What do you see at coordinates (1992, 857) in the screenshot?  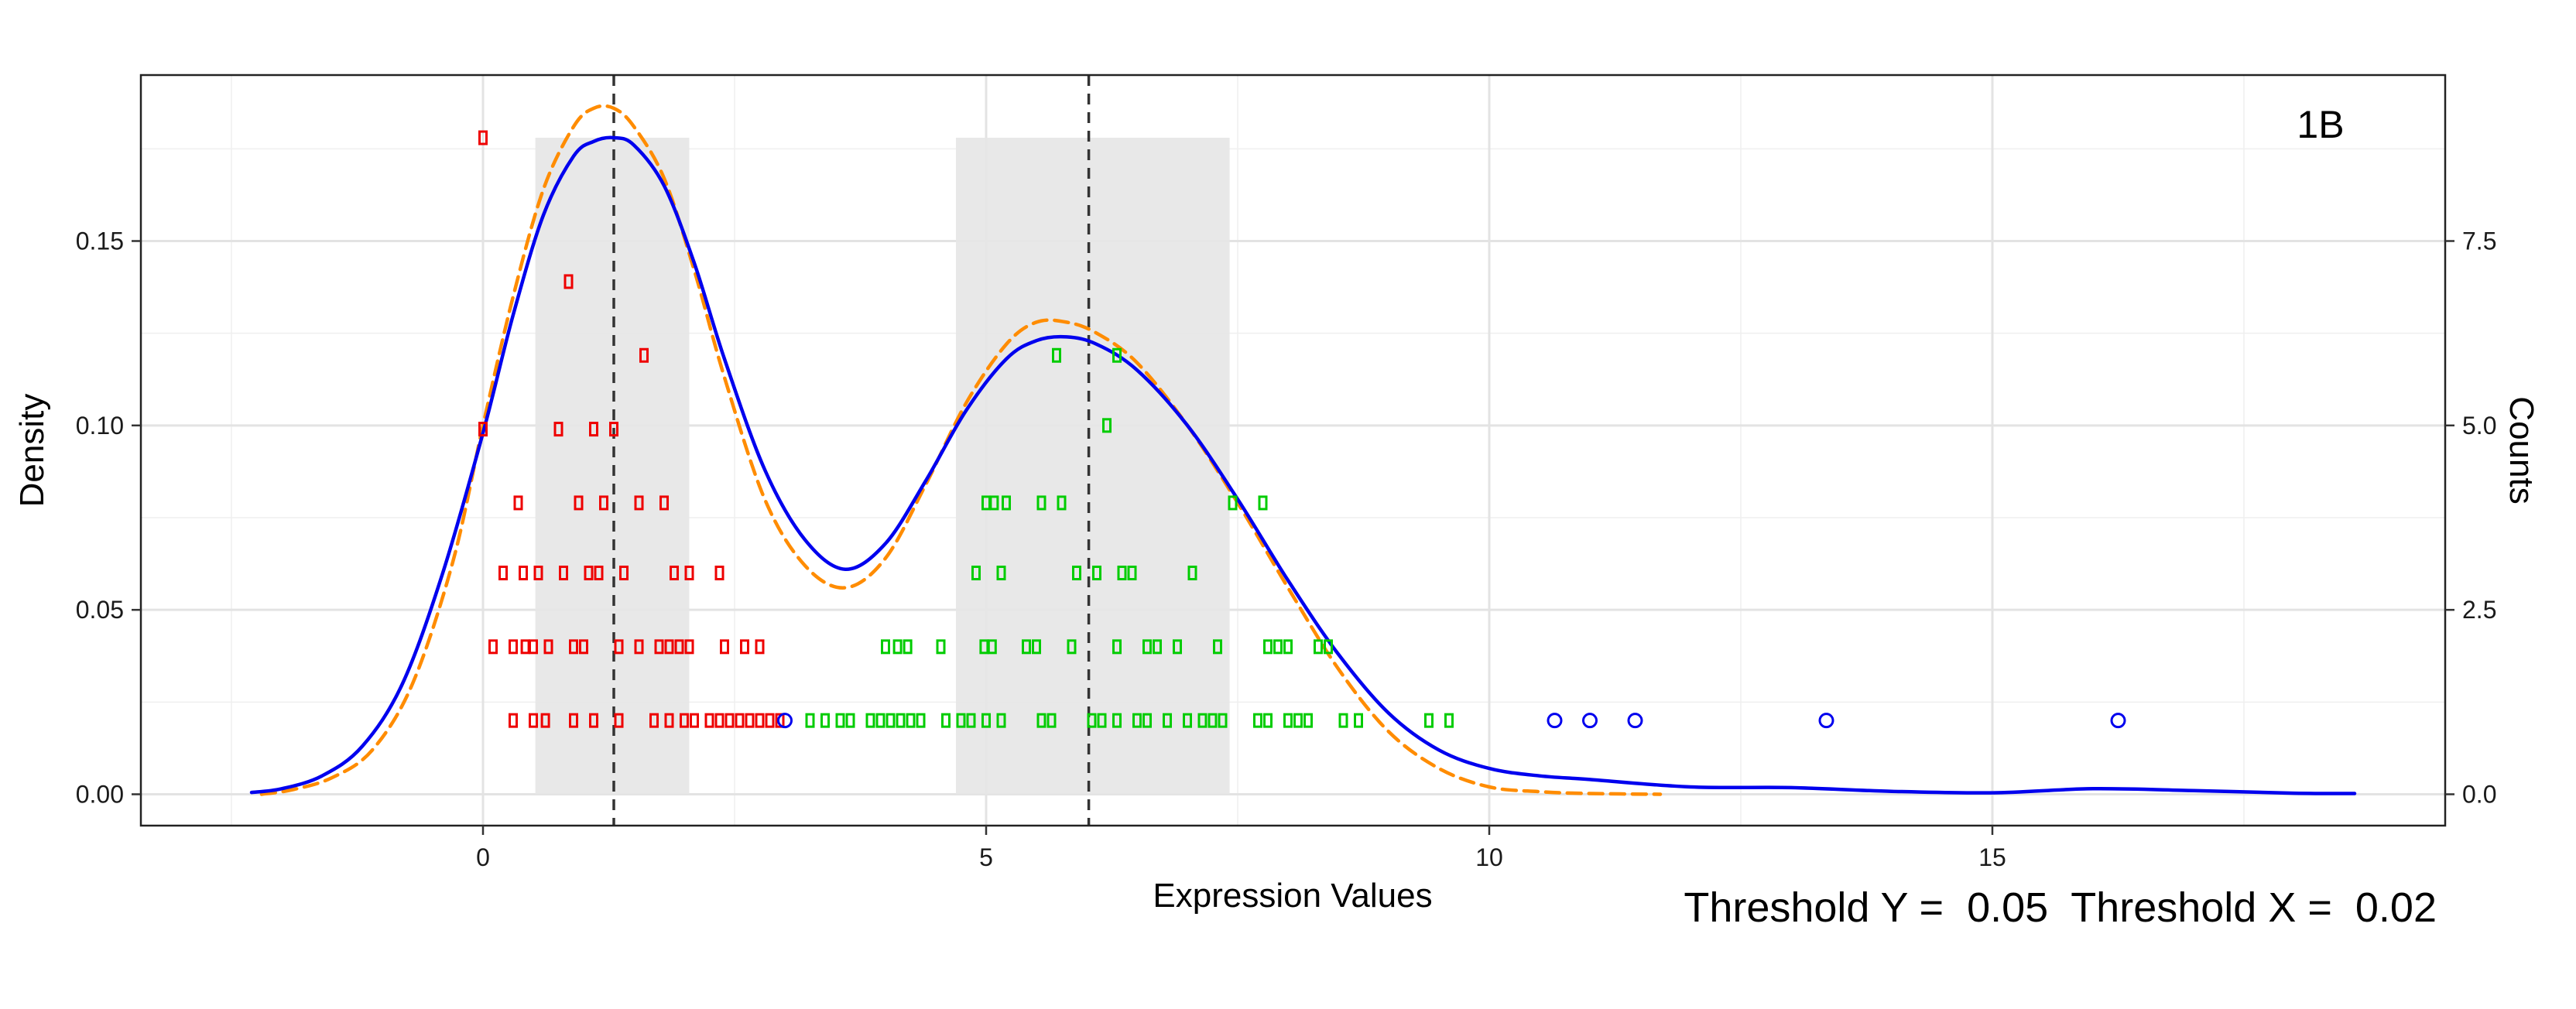 I see `x-tick-label: 15` at bounding box center [1992, 857].